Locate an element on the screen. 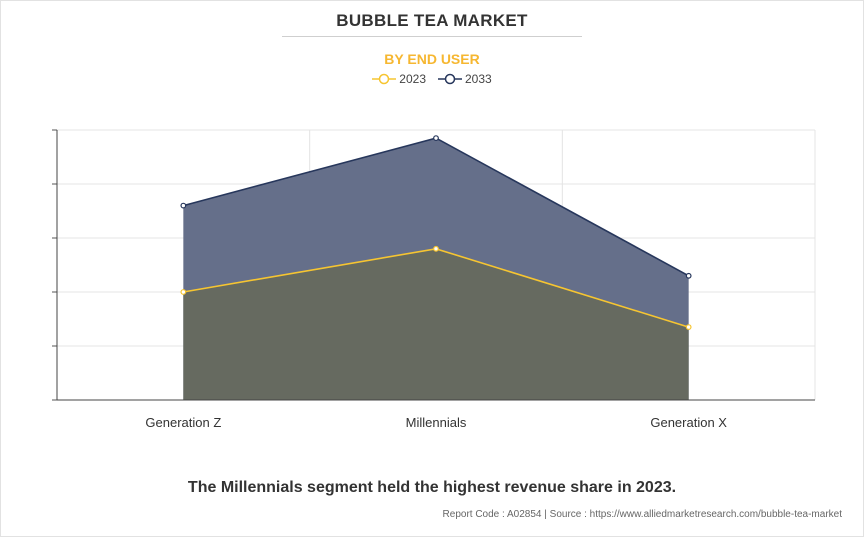  x-tick-label: Generation X is located at coordinates (688, 422).